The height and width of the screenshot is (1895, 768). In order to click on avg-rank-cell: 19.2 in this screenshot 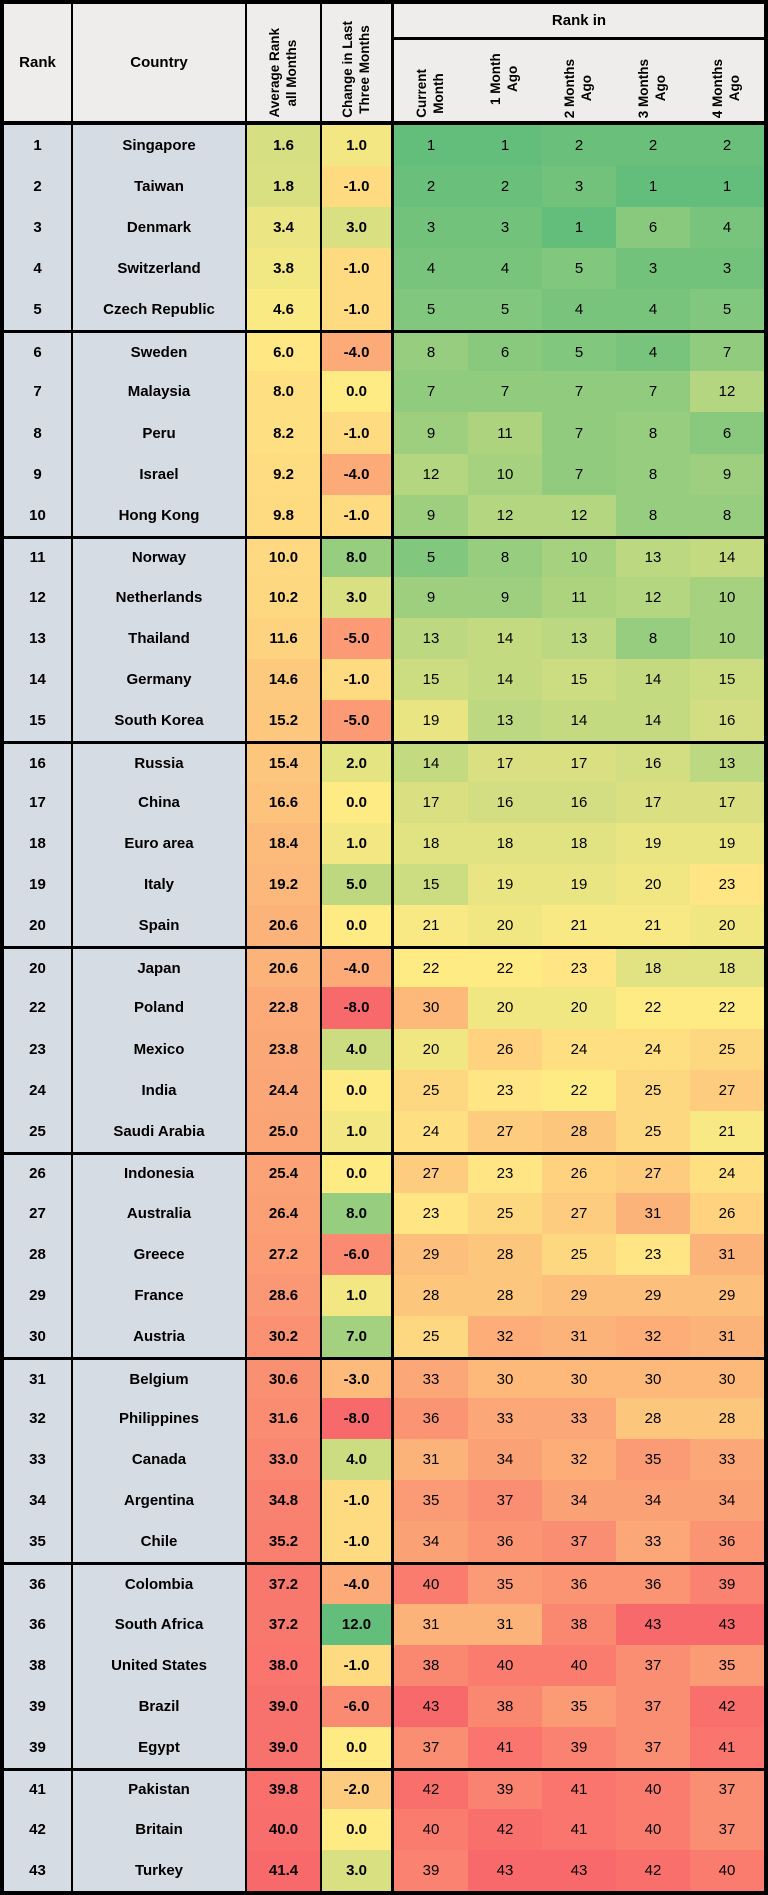, I will do `click(284, 885)`.